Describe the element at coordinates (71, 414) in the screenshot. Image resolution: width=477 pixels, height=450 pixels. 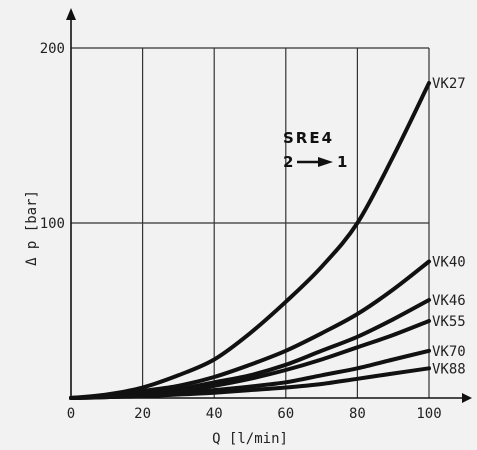
I see `x-tick-label: 0` at that location.